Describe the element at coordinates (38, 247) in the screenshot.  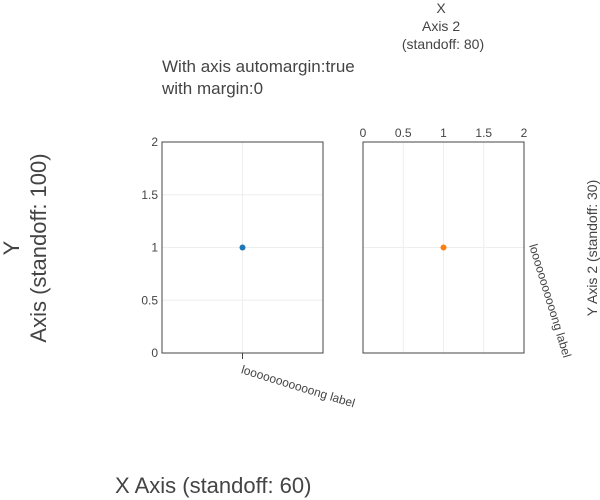
I see `y-axis-title-line-2: Axis (standoff: 100)` at that location.